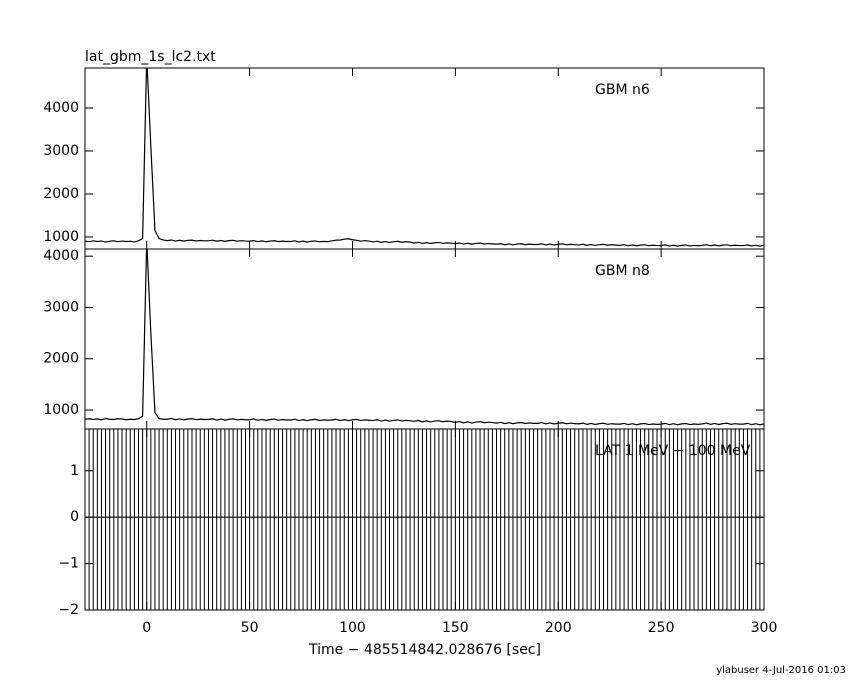 This screenshot has width=850, height=680. I want to click on x-tick-label: 100, so click(352, 628).